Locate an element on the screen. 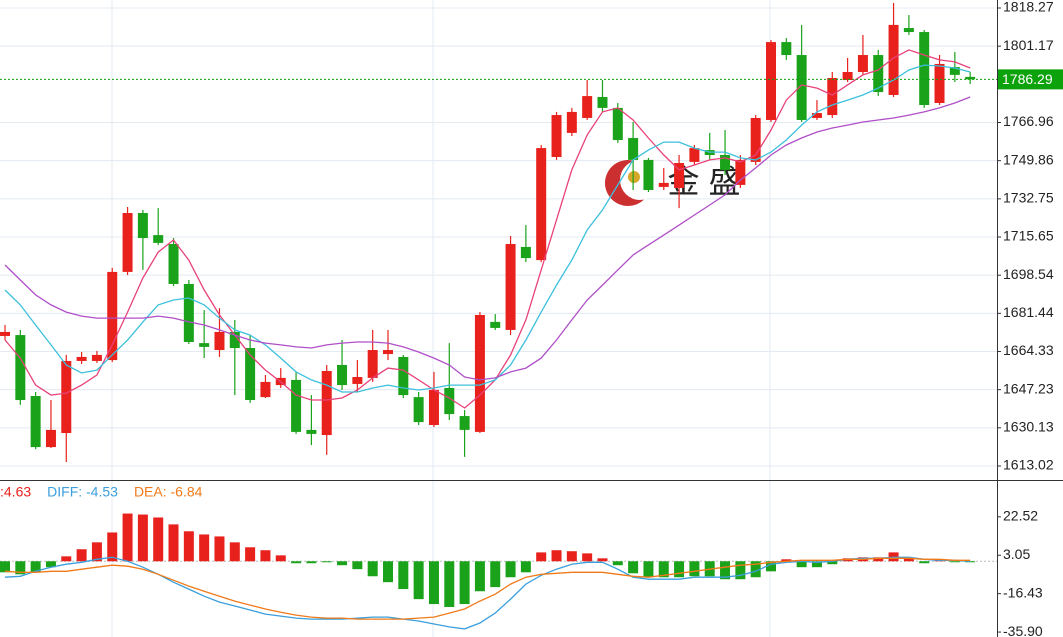 The width and height of the screenshot is (1063, 637). y-tick-label: 1613.02 is located at coordinates (1028, 465).